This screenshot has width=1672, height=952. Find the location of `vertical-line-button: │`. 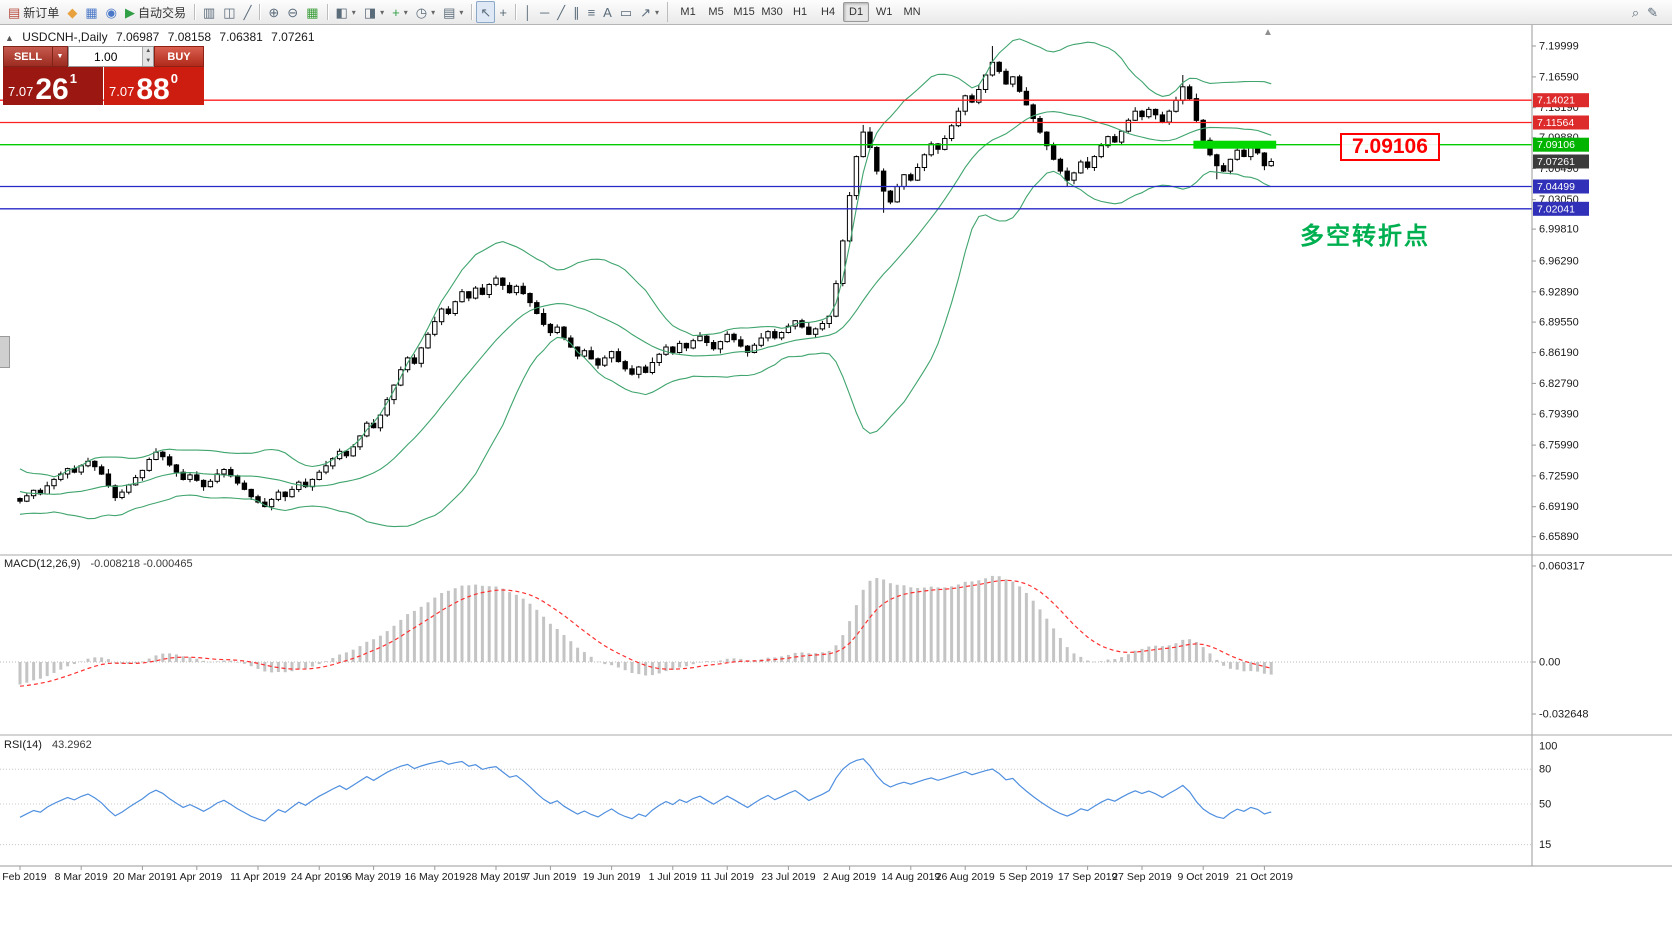

vertical-line-button: │ is located at coordinates (528, 12).